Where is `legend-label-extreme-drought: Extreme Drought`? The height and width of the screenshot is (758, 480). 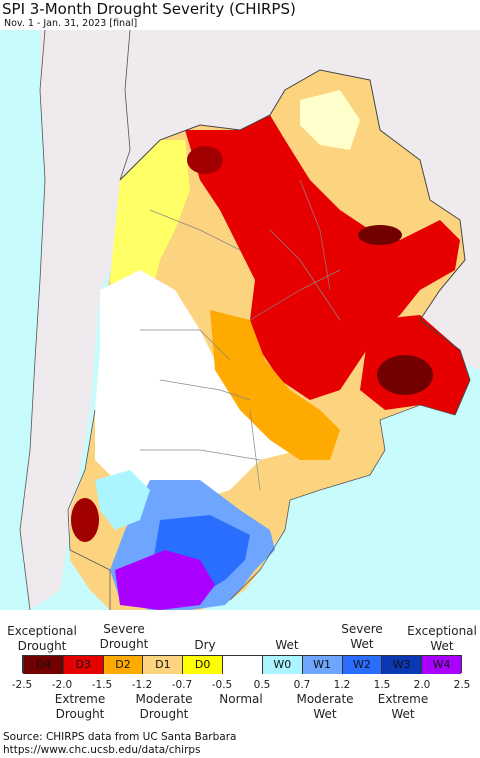
legend-label-extreme-drought: Extreme Drought is located at coordinates (80, 706).